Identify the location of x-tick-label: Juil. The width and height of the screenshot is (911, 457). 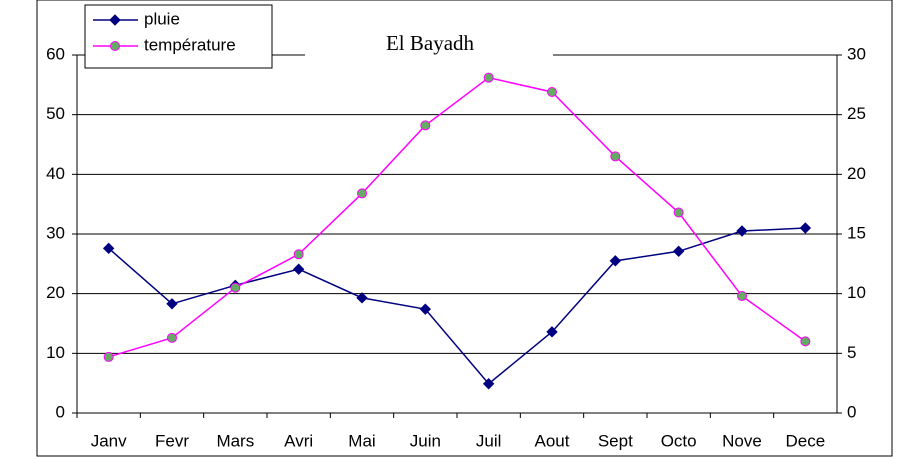
(489, 440).